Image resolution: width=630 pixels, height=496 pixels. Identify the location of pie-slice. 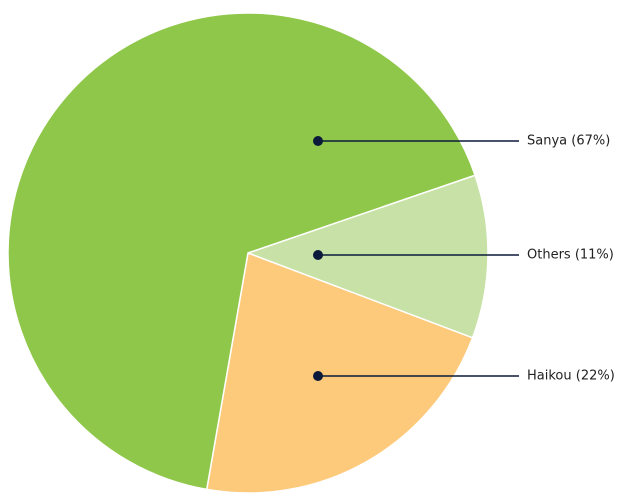
(367, 256).